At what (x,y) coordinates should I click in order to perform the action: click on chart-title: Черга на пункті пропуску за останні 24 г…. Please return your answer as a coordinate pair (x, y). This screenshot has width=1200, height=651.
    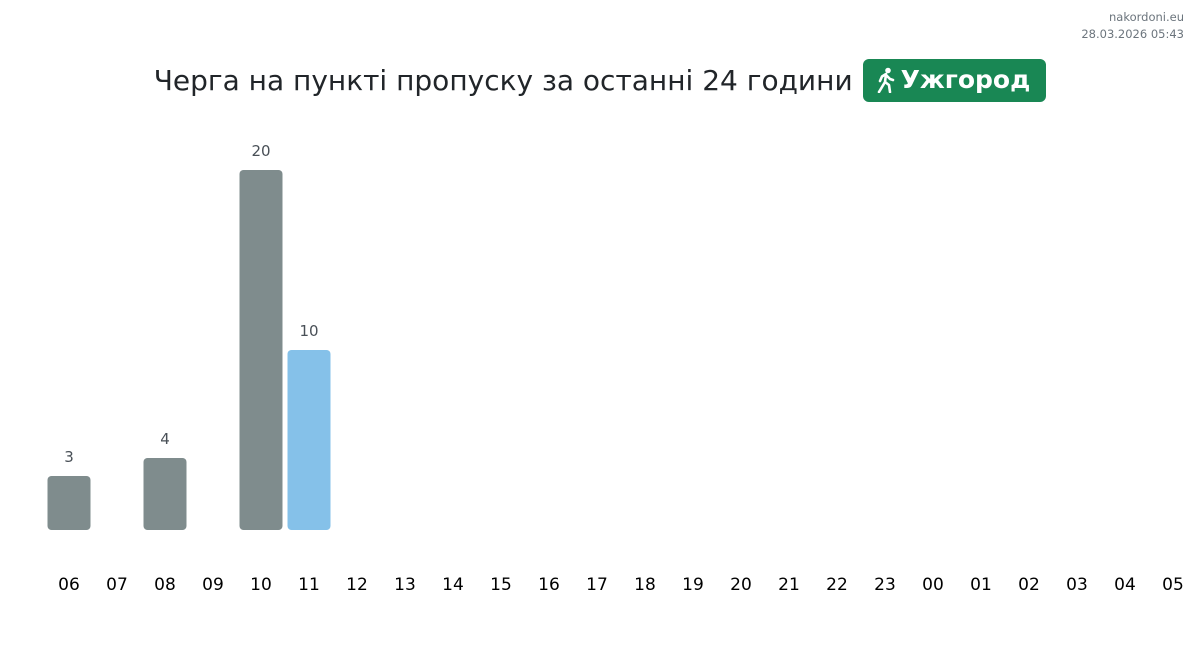
    Looking at the image, I should click on (503, 80).